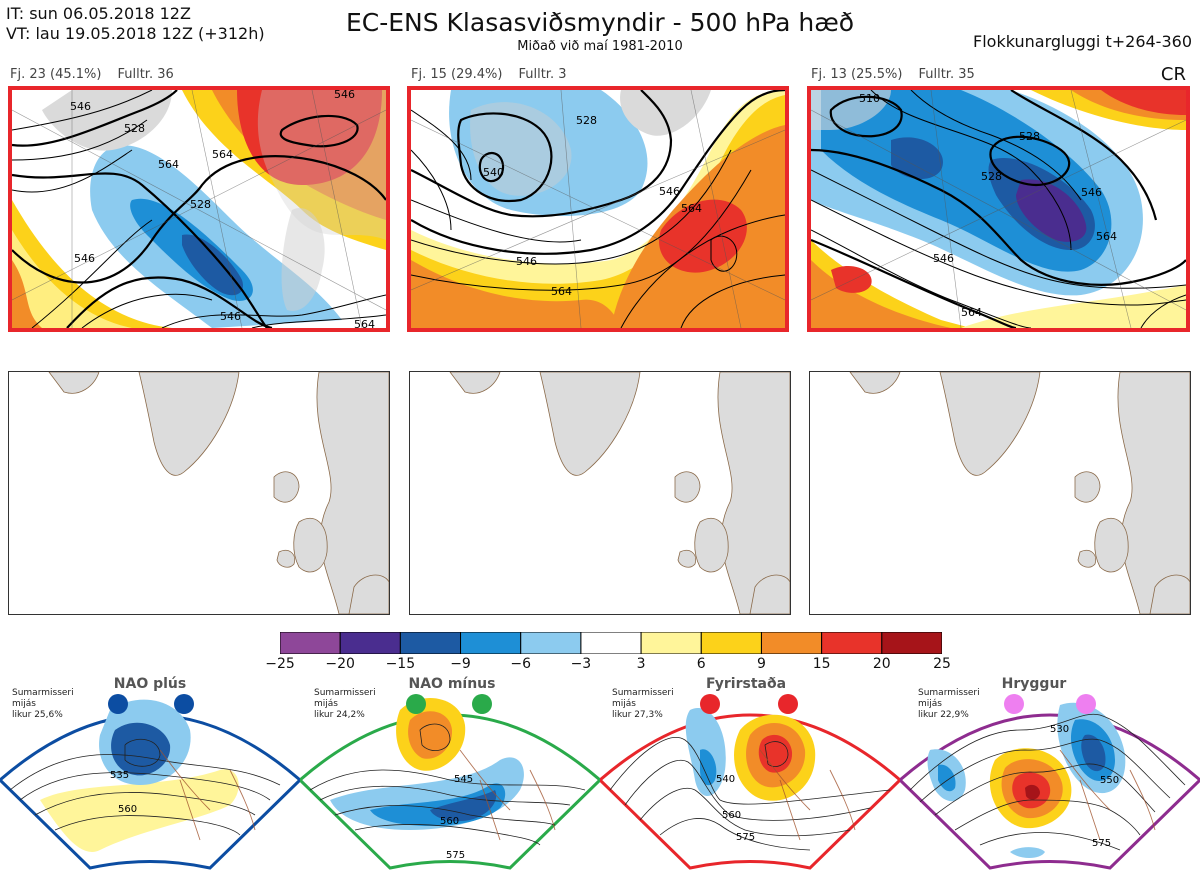 Image resolution: width=1200 pixels, height=871 pixels. I want to click on cluster-1-rep: Fulltr. 36, so click(145, 74).